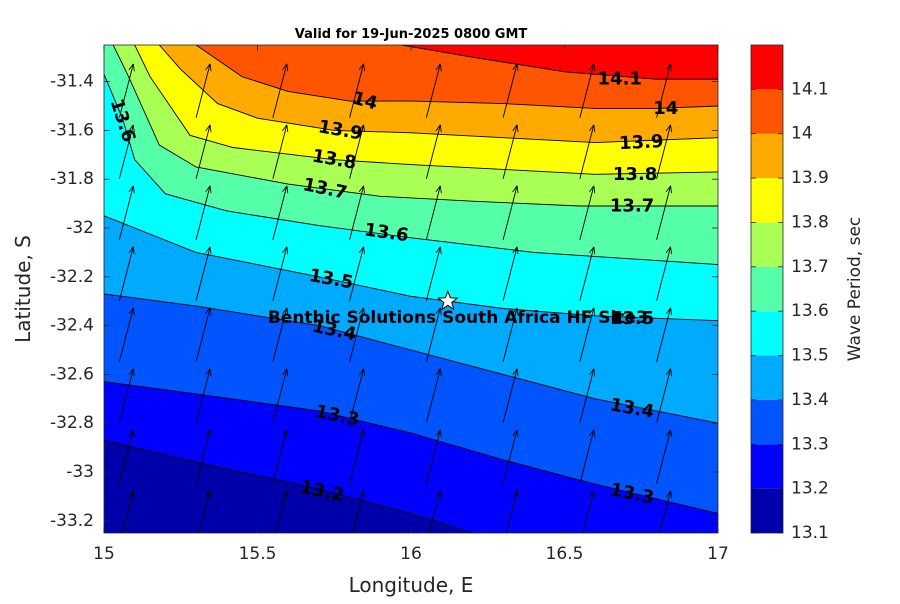 The height and width of the screenshot is (604, 900). Describe the element at coordinates (80, 228) in the screenshot. I see `y-tick-label: -32` at that location.